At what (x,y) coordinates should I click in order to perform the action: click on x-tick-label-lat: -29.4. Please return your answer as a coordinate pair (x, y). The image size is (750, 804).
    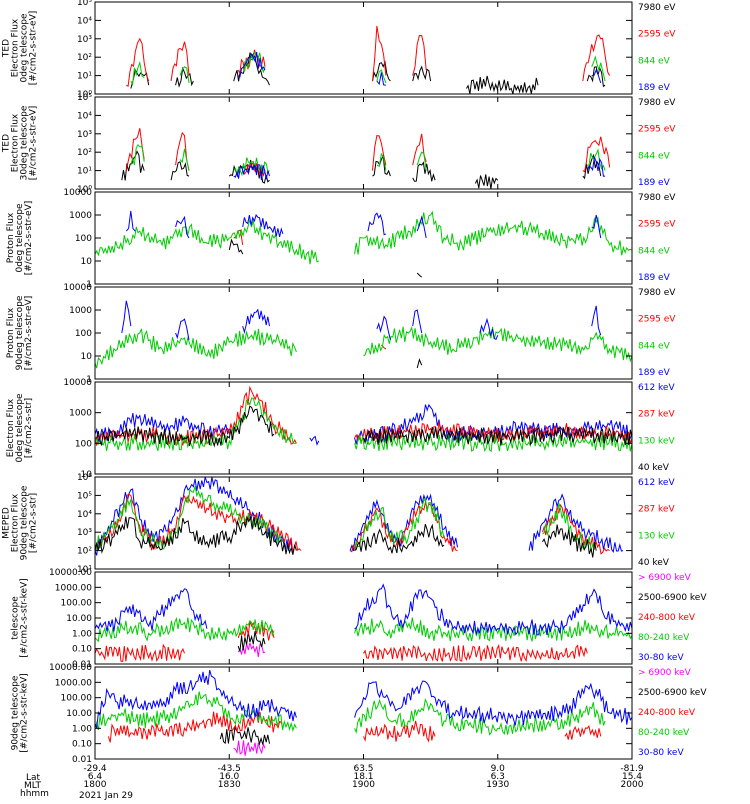
    Looking at the image, I should click on (95, 769).